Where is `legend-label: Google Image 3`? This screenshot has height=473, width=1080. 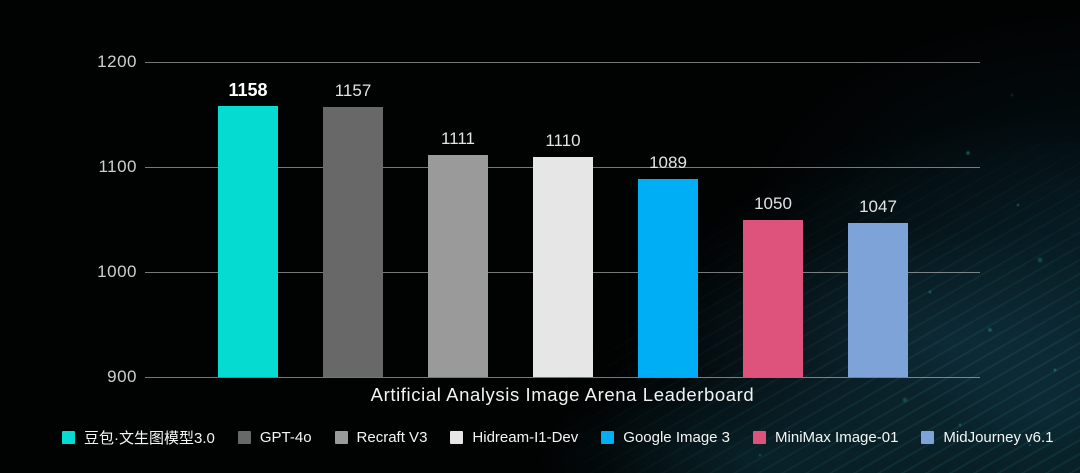
legend-label: Google Image 3 is located at coordinates (677, 437).